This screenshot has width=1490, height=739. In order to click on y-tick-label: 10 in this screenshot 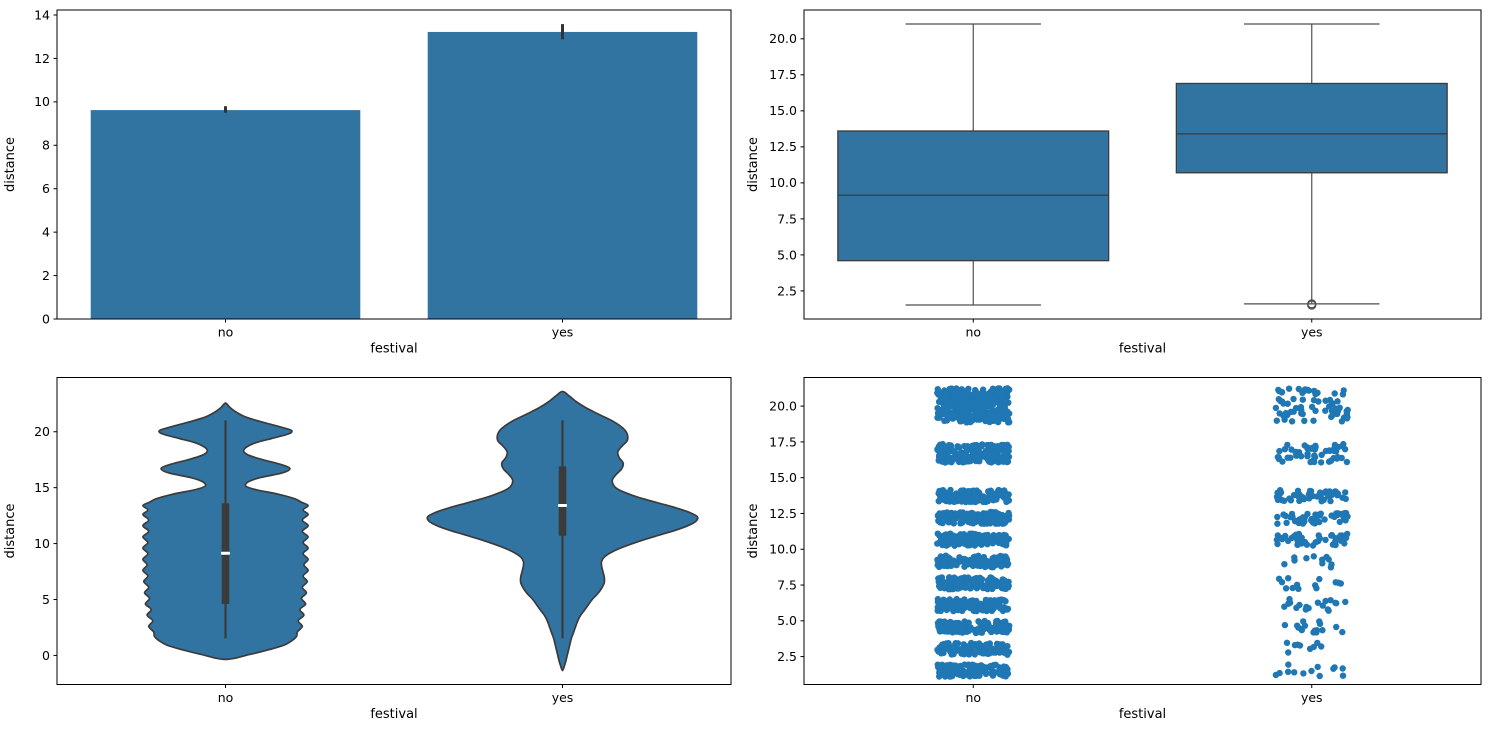, I will do `click(42, 542)`.